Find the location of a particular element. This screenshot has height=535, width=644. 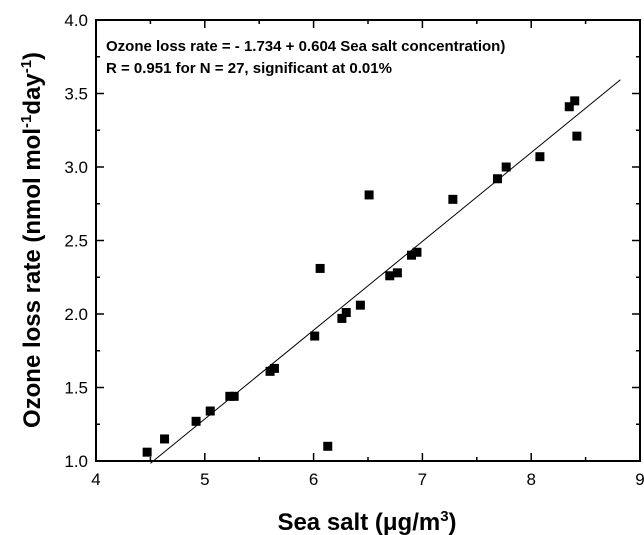

x-tick-label: 4 is located at coordinates (95, 479).